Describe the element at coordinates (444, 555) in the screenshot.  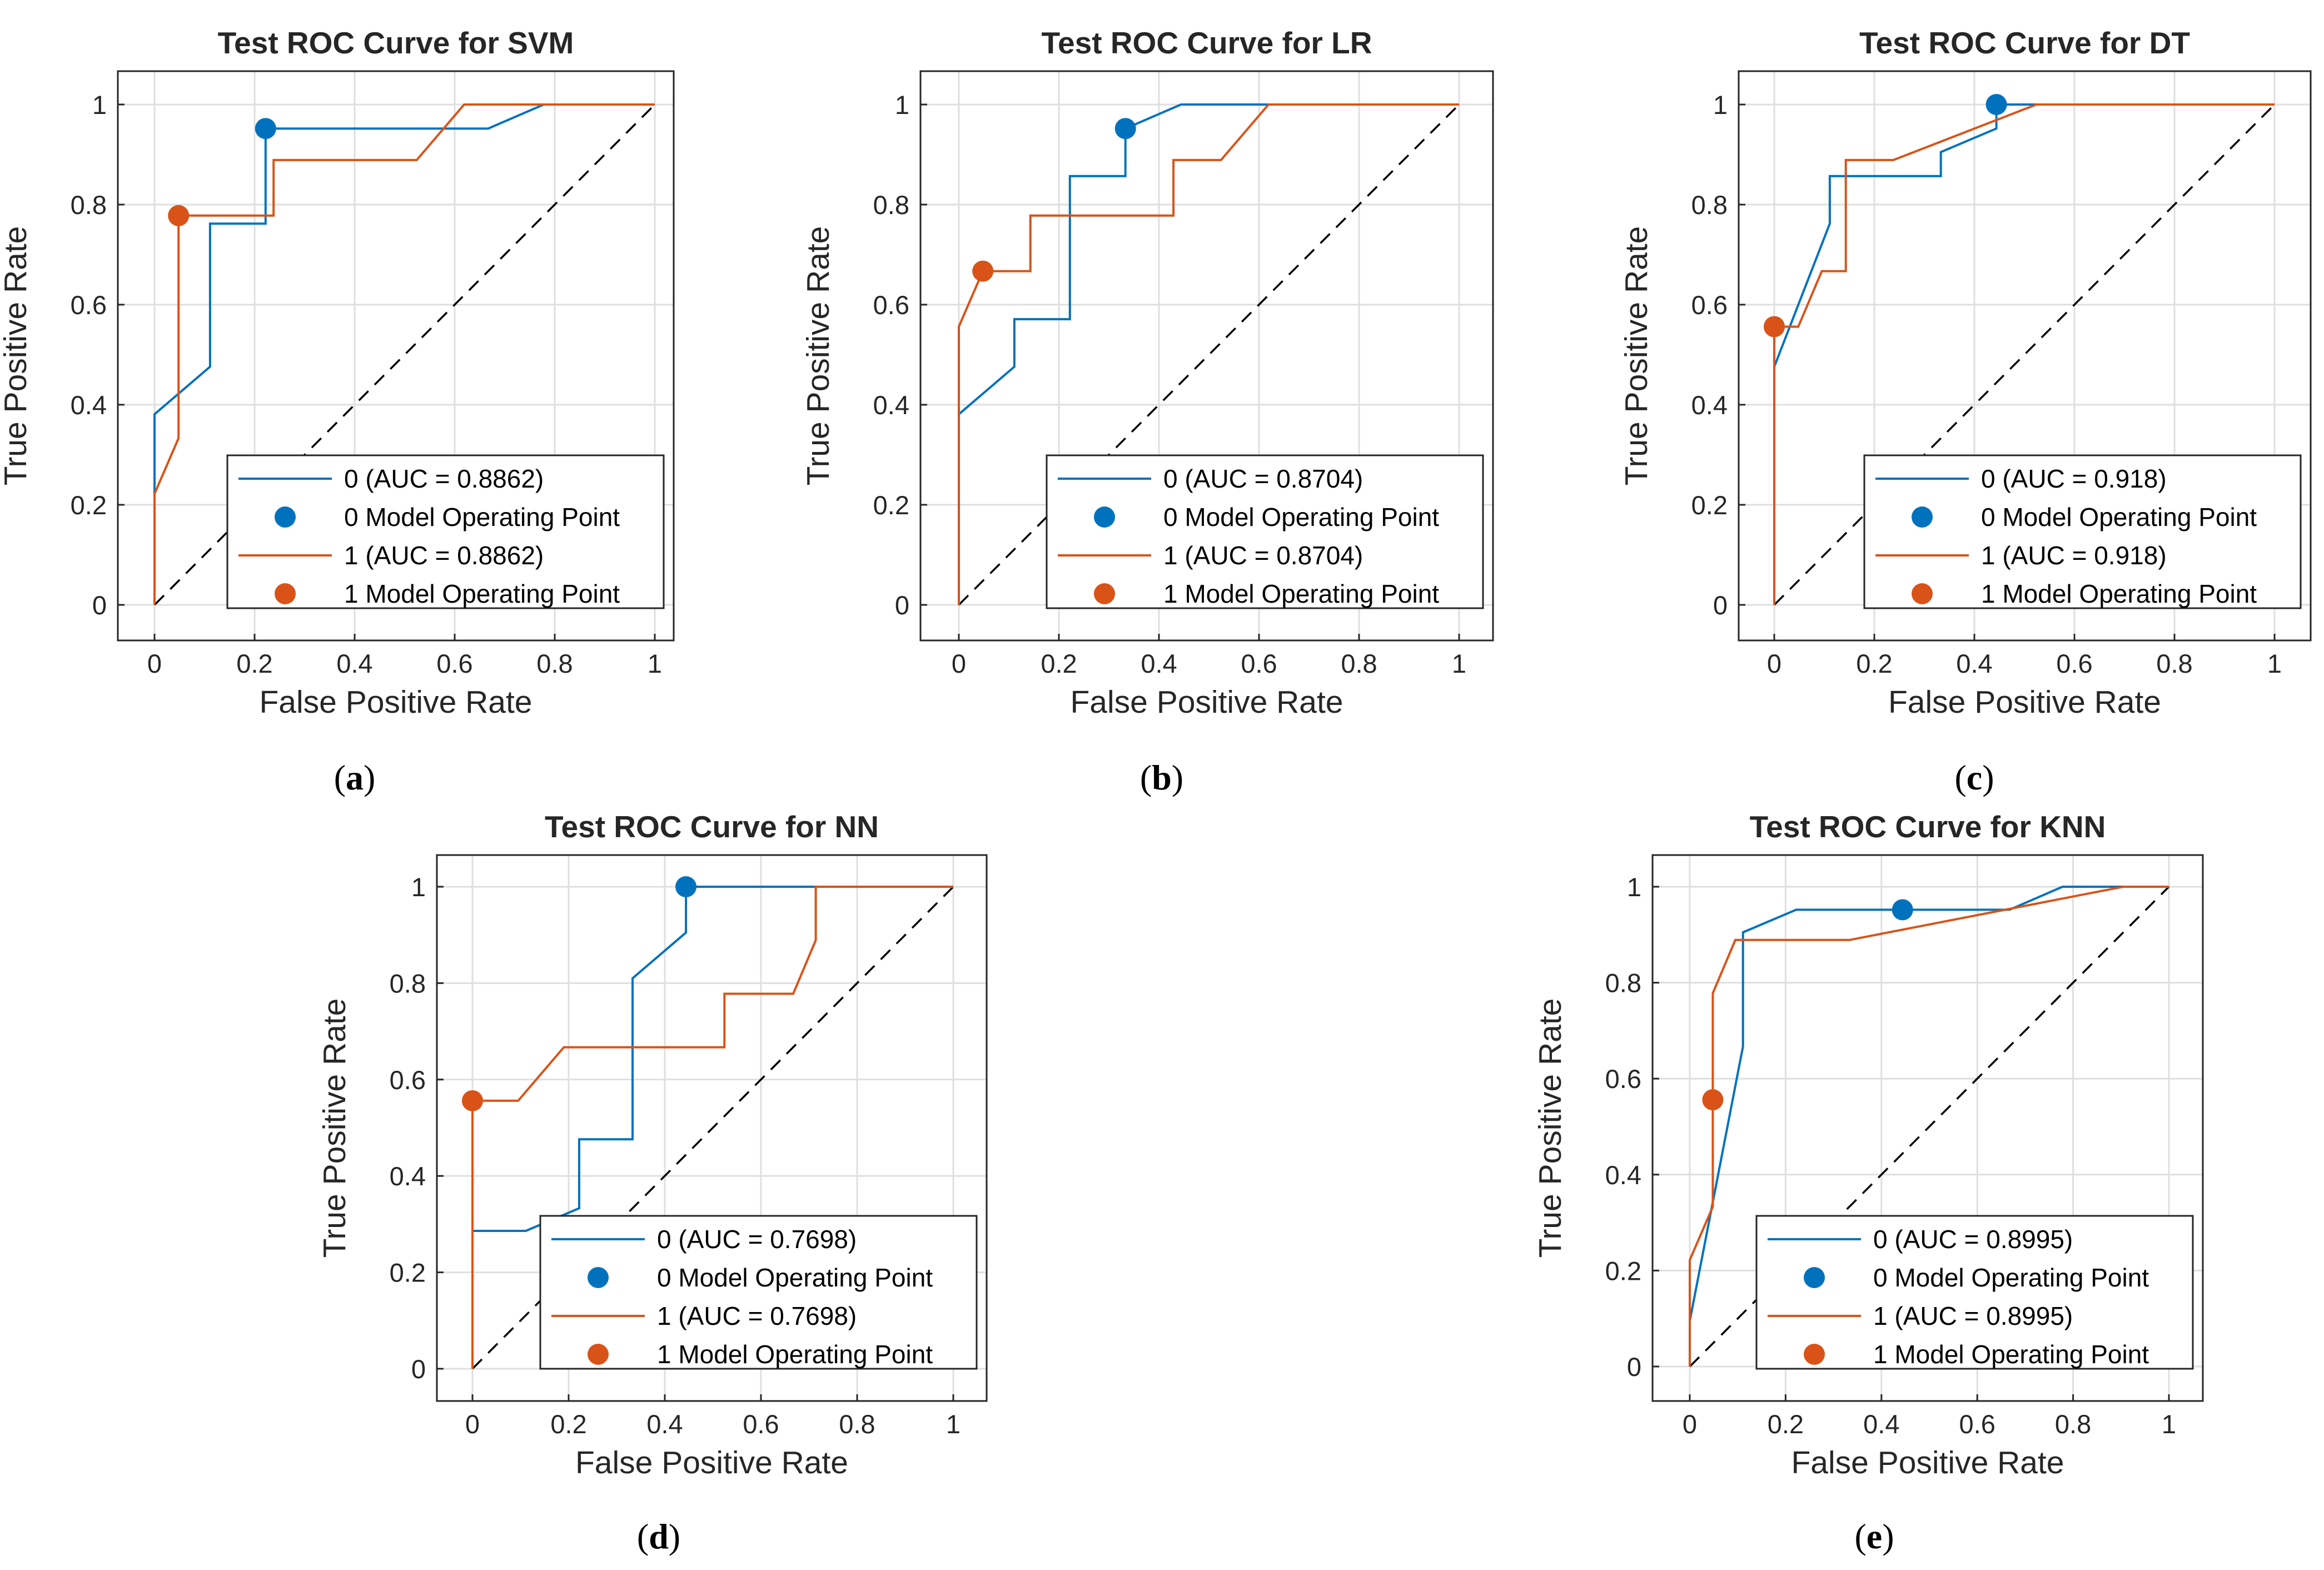
I see `legend-entry: 1 (AUC = 0.8862)` at that location.